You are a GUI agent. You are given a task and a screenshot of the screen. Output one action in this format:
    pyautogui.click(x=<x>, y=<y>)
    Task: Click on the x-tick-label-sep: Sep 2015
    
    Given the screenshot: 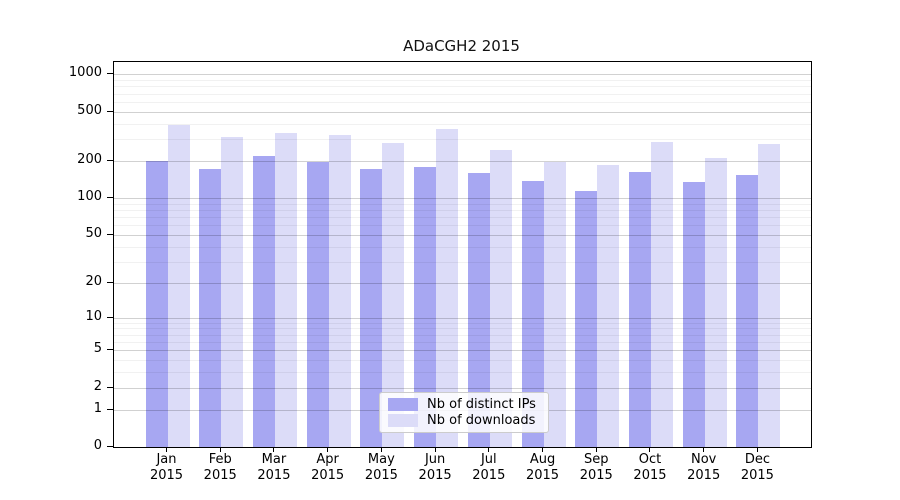 What is the action you would take?
    pyautogui.click(x=596, y=467)
    